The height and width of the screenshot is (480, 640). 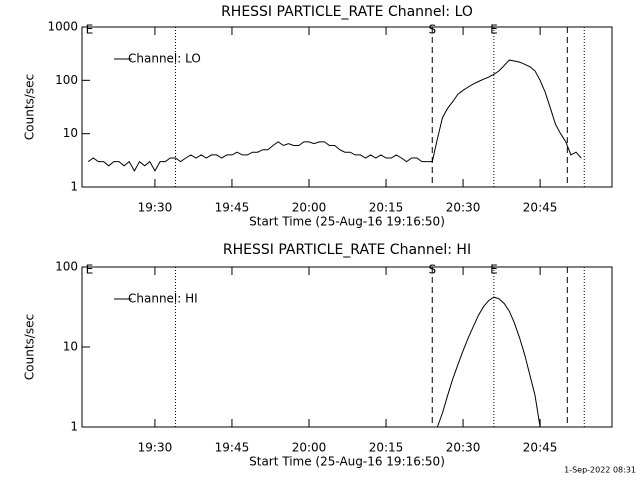 I want to click on chart-title: RHESSI PARTICLE_RATE Channel: LO, so click(x=347, y=12).